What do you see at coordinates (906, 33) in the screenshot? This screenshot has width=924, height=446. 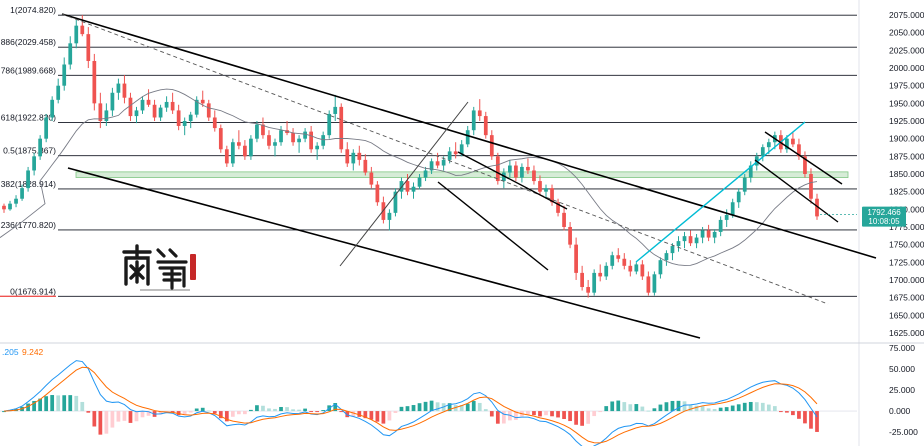 I see `price-tick-label: 2050.000` at bounding box center [906, 33].